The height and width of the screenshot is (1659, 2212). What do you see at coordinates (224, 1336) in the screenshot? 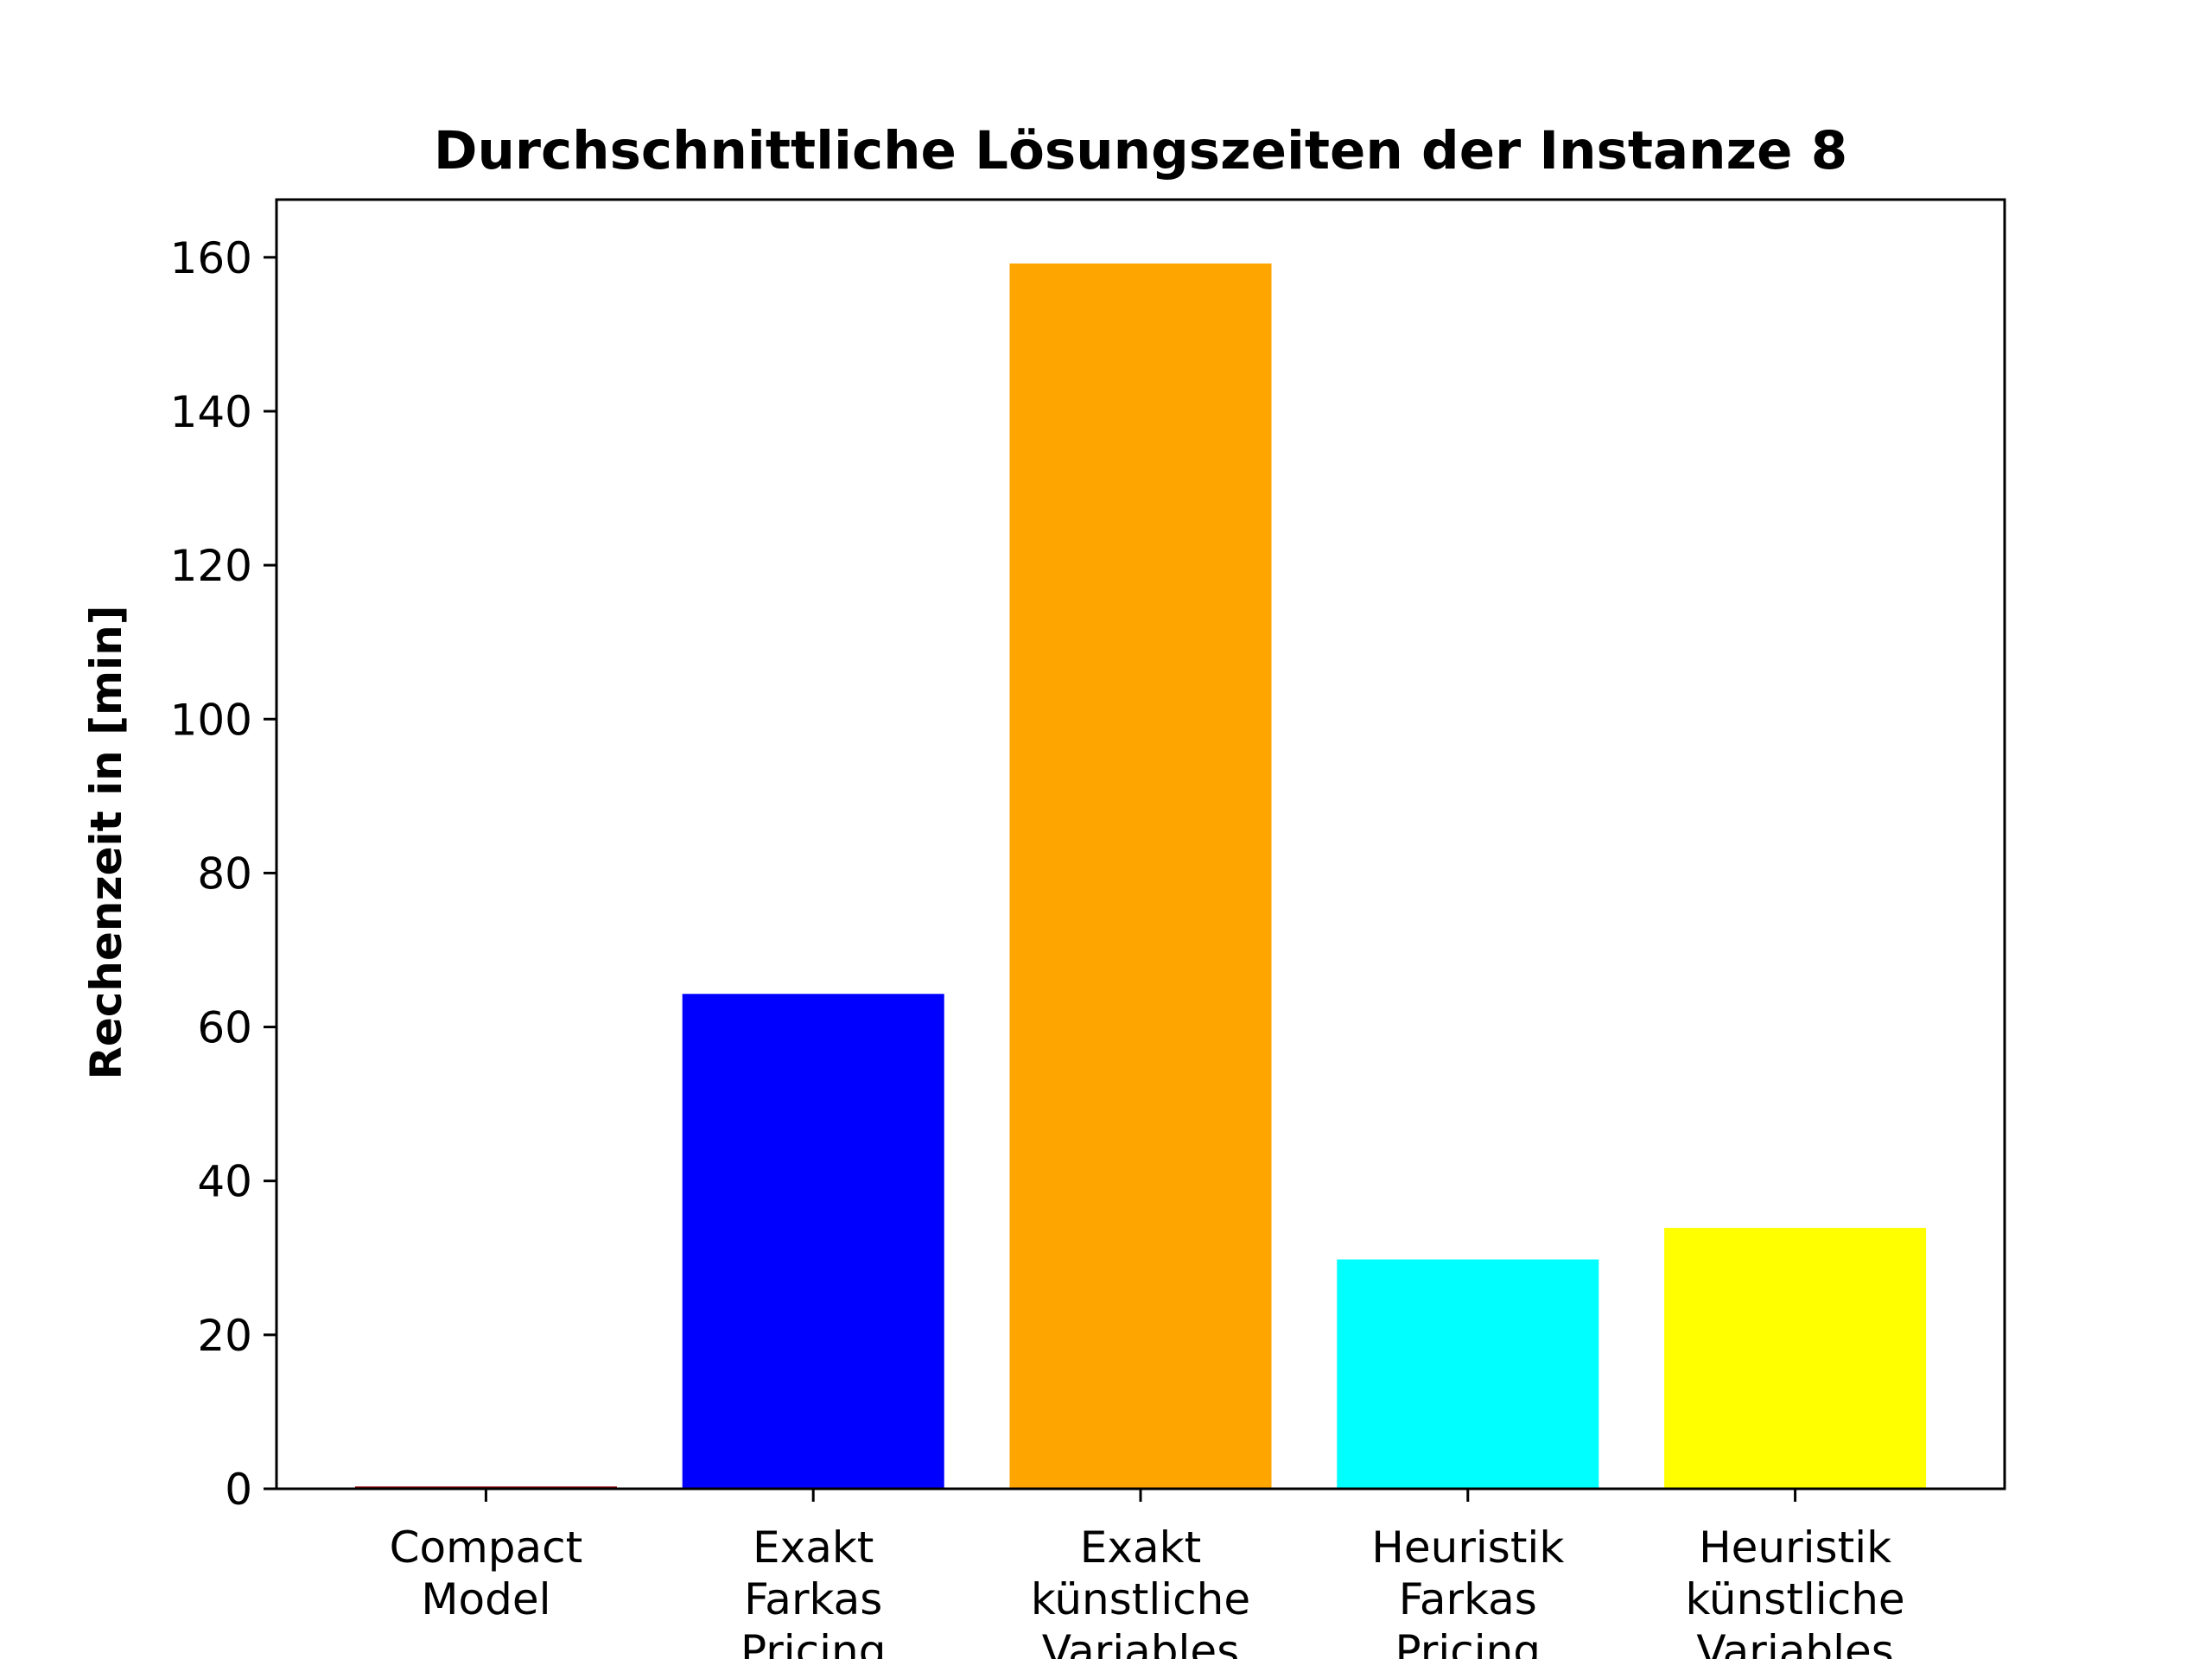
I see `y-tick-label: 20` at bounding box center [224, 1336].